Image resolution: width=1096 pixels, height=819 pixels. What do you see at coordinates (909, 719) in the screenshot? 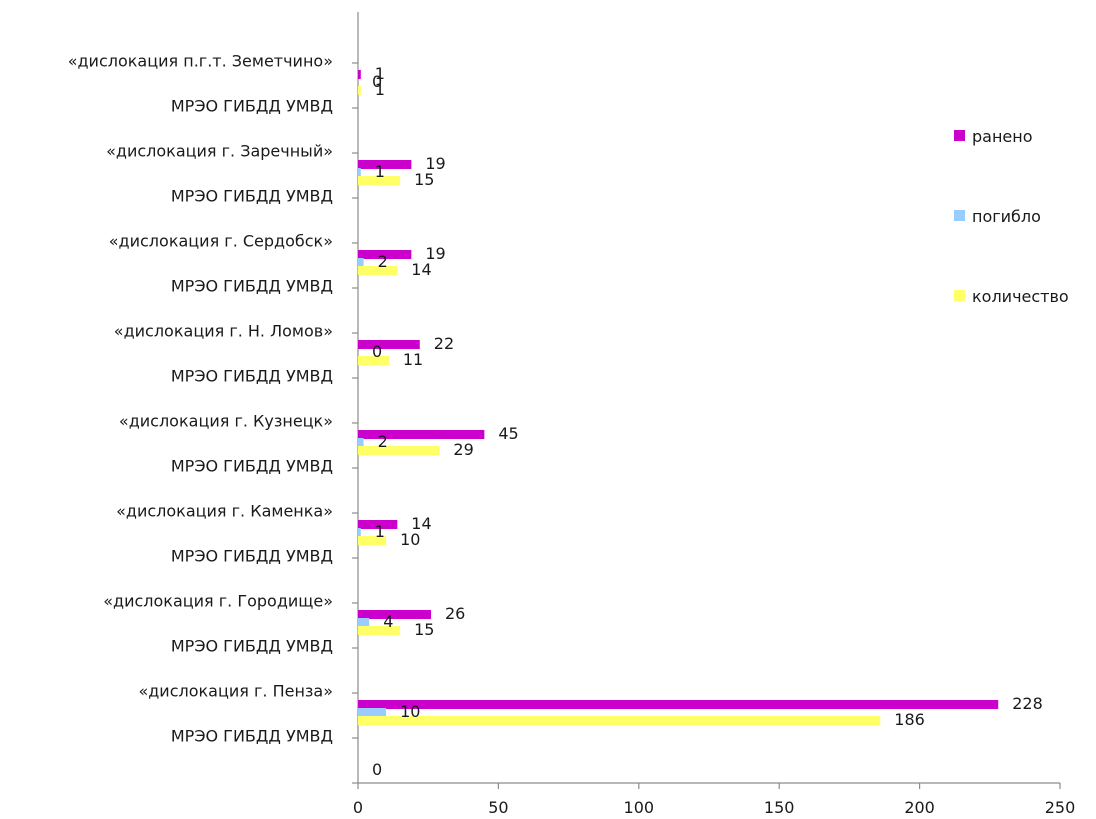
I see `data-label-количество: 186` at bounding box center [909, 719].